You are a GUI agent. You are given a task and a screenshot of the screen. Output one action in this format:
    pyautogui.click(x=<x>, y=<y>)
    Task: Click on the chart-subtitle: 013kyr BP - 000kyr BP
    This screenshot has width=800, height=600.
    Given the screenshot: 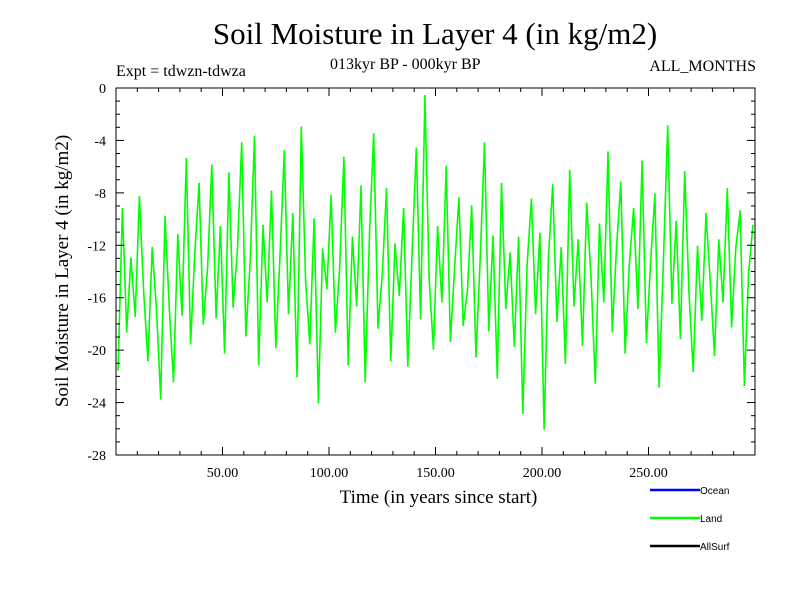 What is the action you would take?
    pyautogui.click(x=405, y=64)
    